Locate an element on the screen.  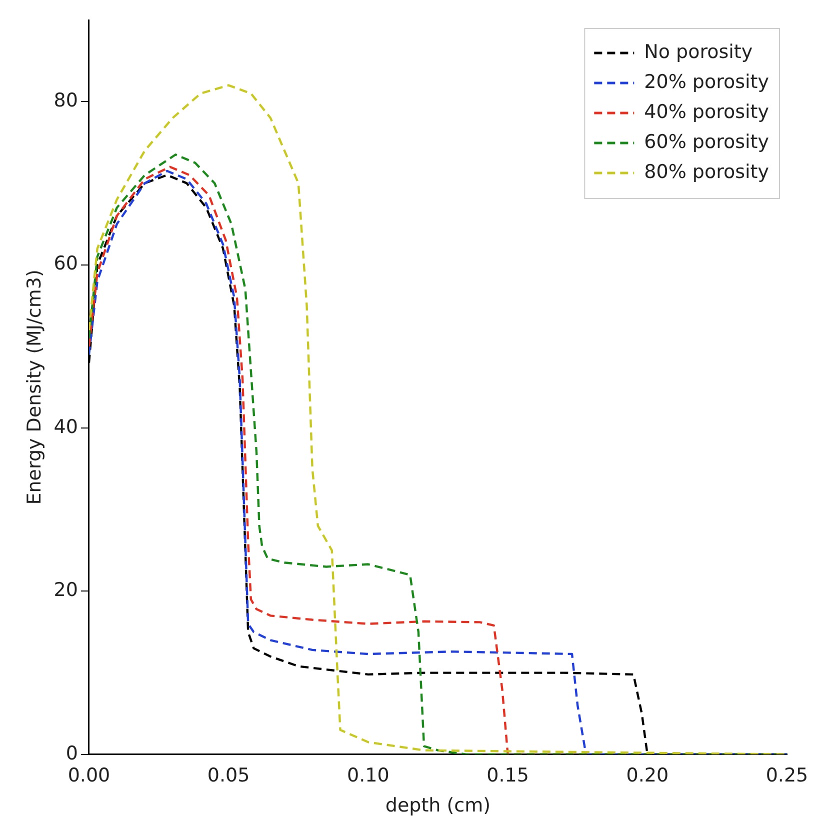
x-tick-label: 0.20 is located at coordinates (647, 775).